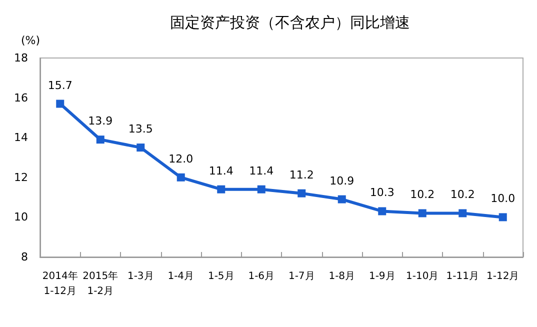 This screenshot has width=537, height=327. I want to click on data-label: 15.7, so click(60, 85).